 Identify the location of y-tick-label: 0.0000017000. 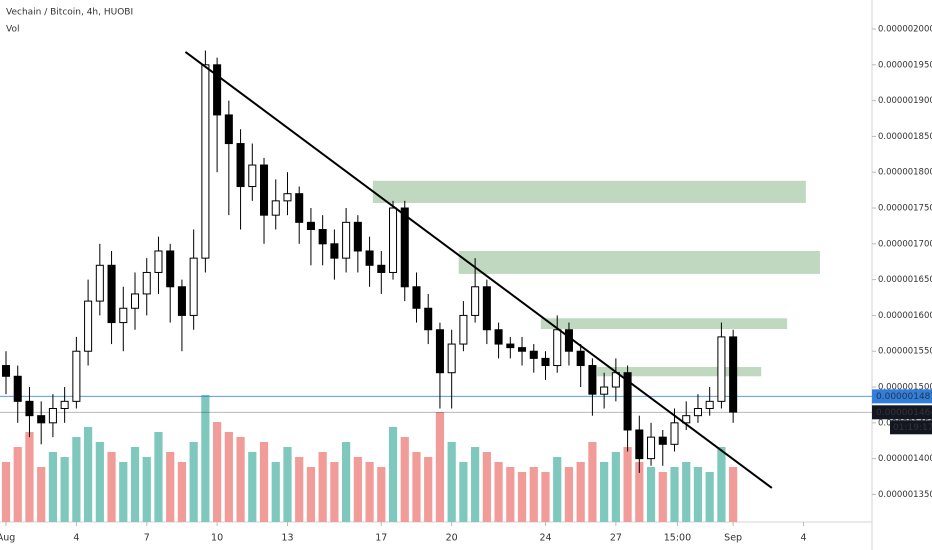
(905, 244).